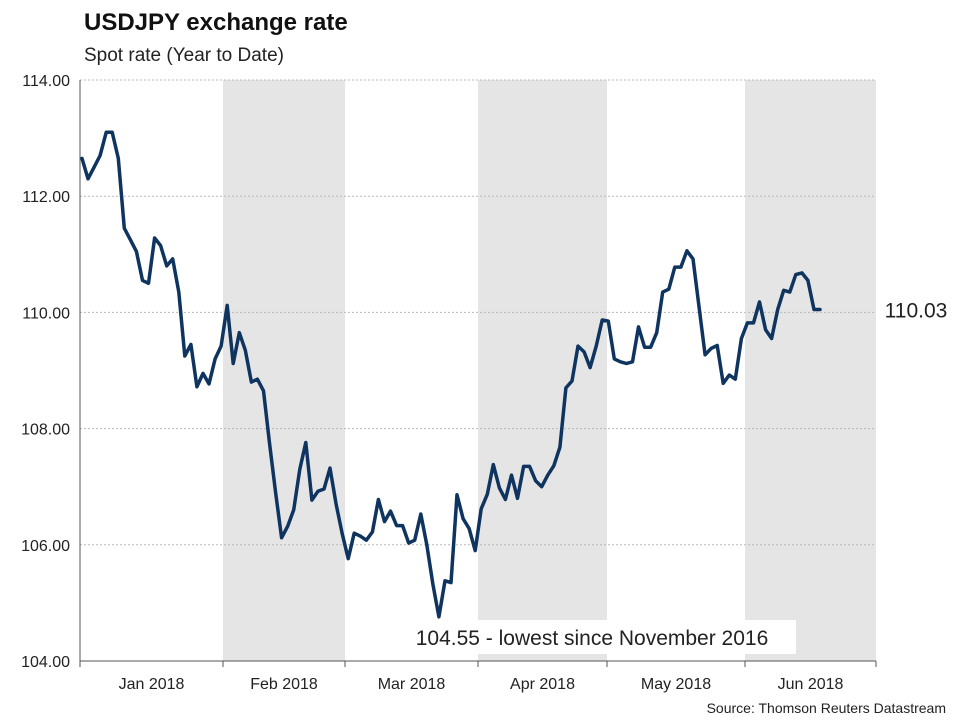 This screenshot has width=960, height=720. Describe the element at coordinates (676, 684) in the screenshot. I see `x-tick-label: May 2018` at that location.